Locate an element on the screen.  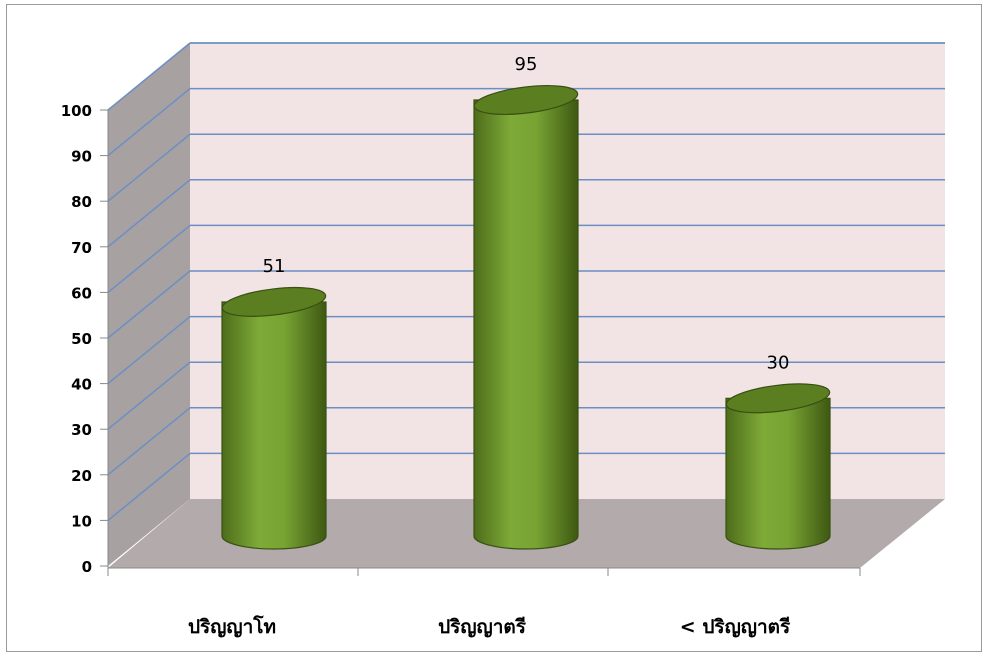
data-label: 51 is located at coordinates (274, 266).